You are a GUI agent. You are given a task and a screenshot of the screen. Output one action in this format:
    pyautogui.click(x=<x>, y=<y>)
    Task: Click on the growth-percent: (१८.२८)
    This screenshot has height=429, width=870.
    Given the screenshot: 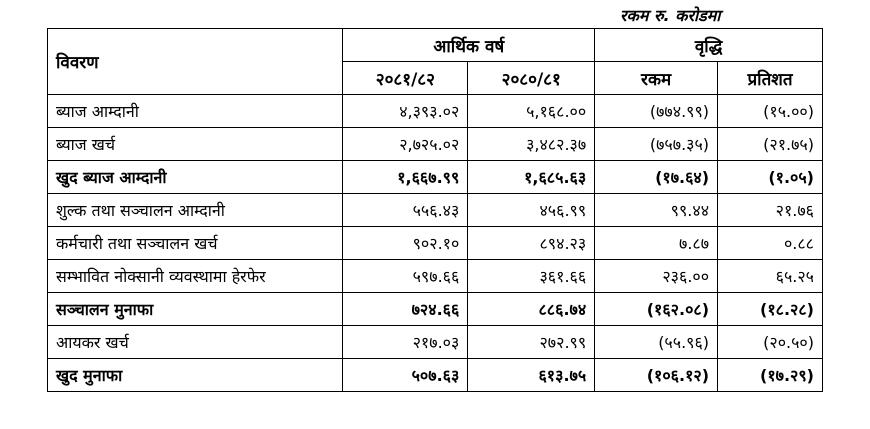 What is the action you would take?
    pyautogui.click(x=770, y=309)
    